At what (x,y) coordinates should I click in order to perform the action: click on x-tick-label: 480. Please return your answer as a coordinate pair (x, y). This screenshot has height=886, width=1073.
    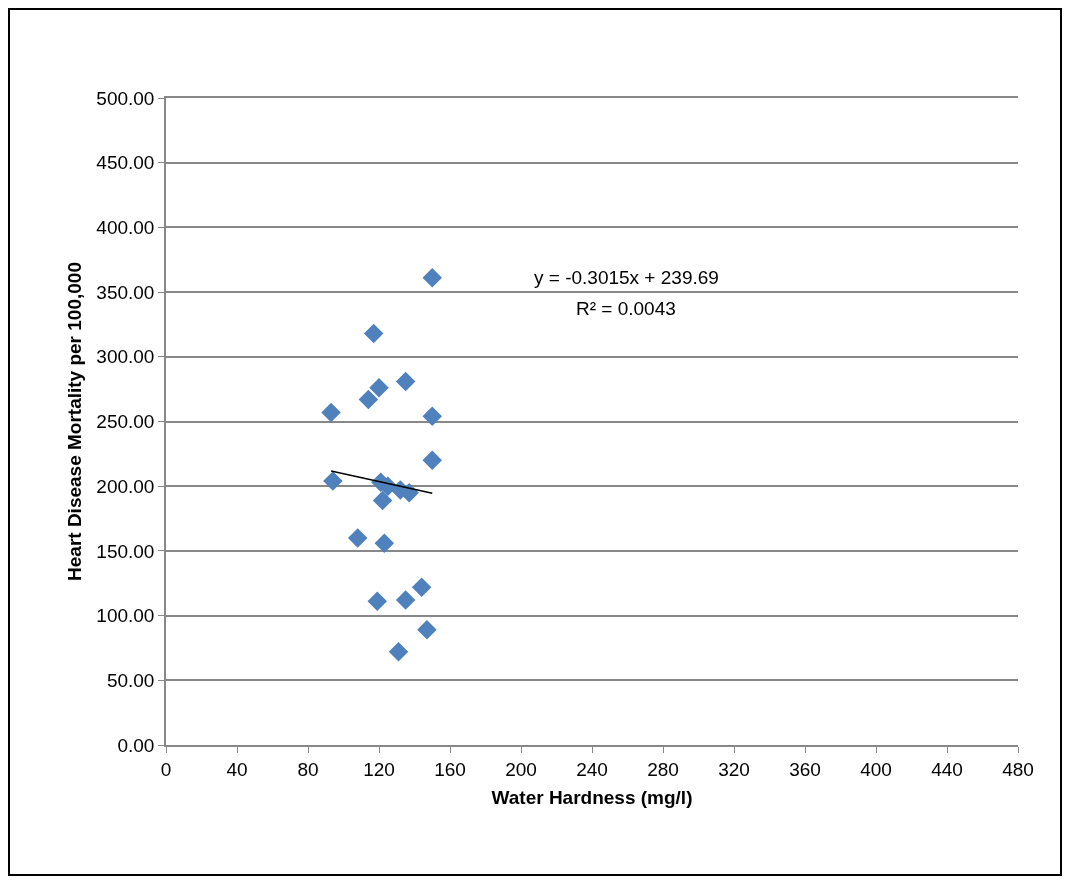
    Looking at the image, I should click on (1018, 769).